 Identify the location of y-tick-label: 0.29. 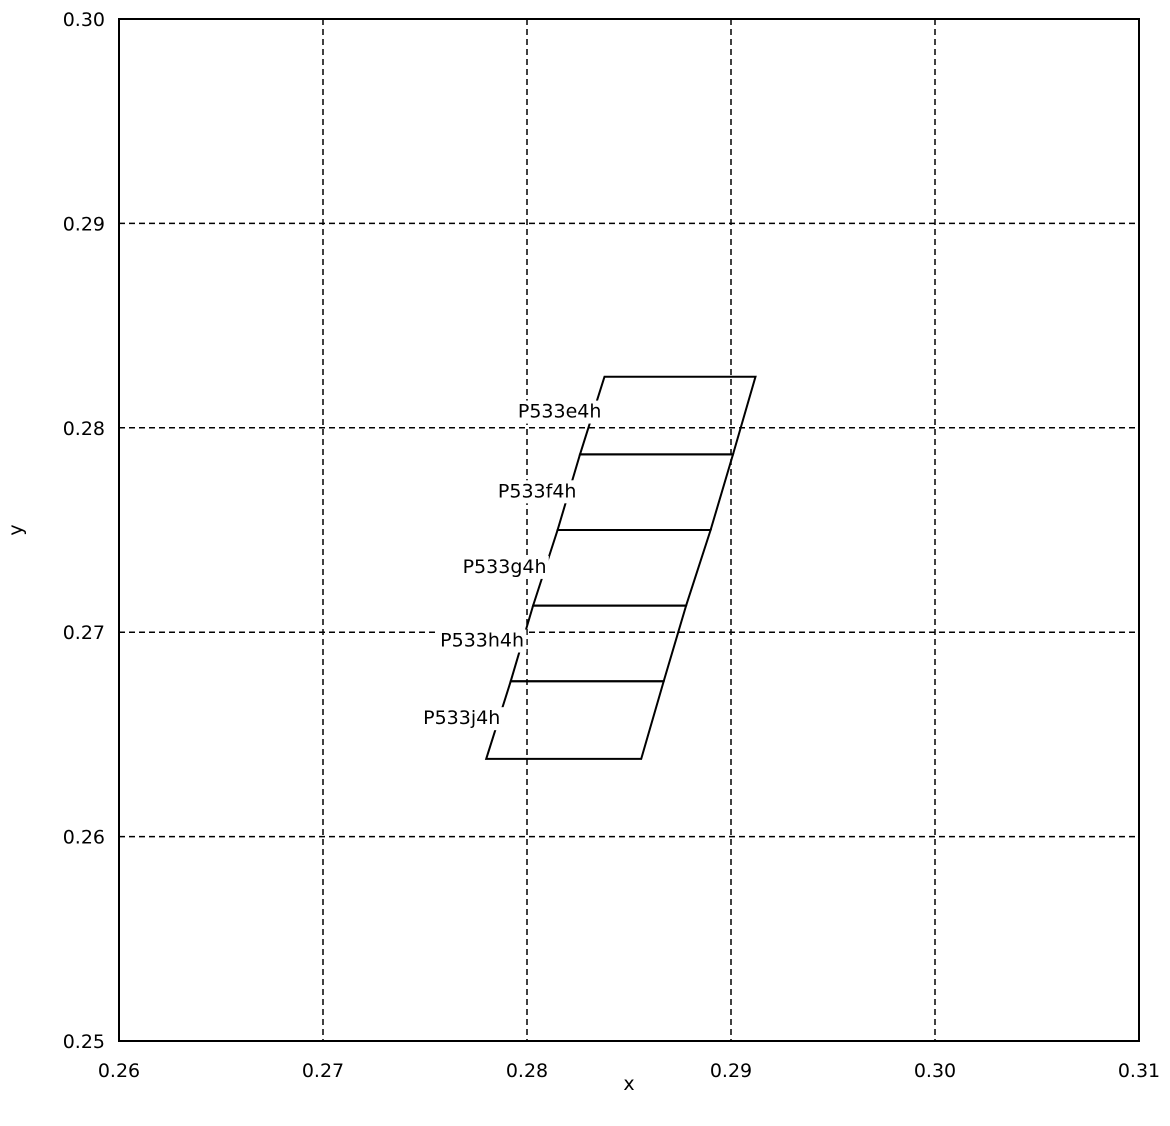
(84, 224).